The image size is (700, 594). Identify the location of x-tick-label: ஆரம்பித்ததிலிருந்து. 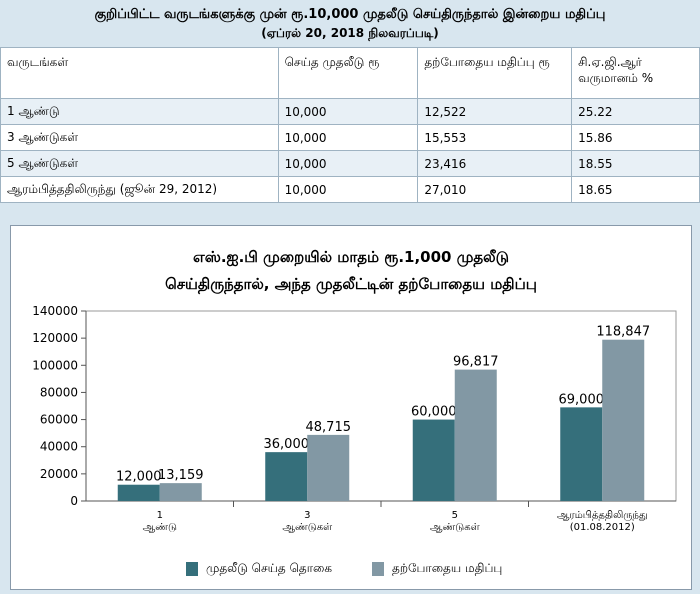
(602, 515).